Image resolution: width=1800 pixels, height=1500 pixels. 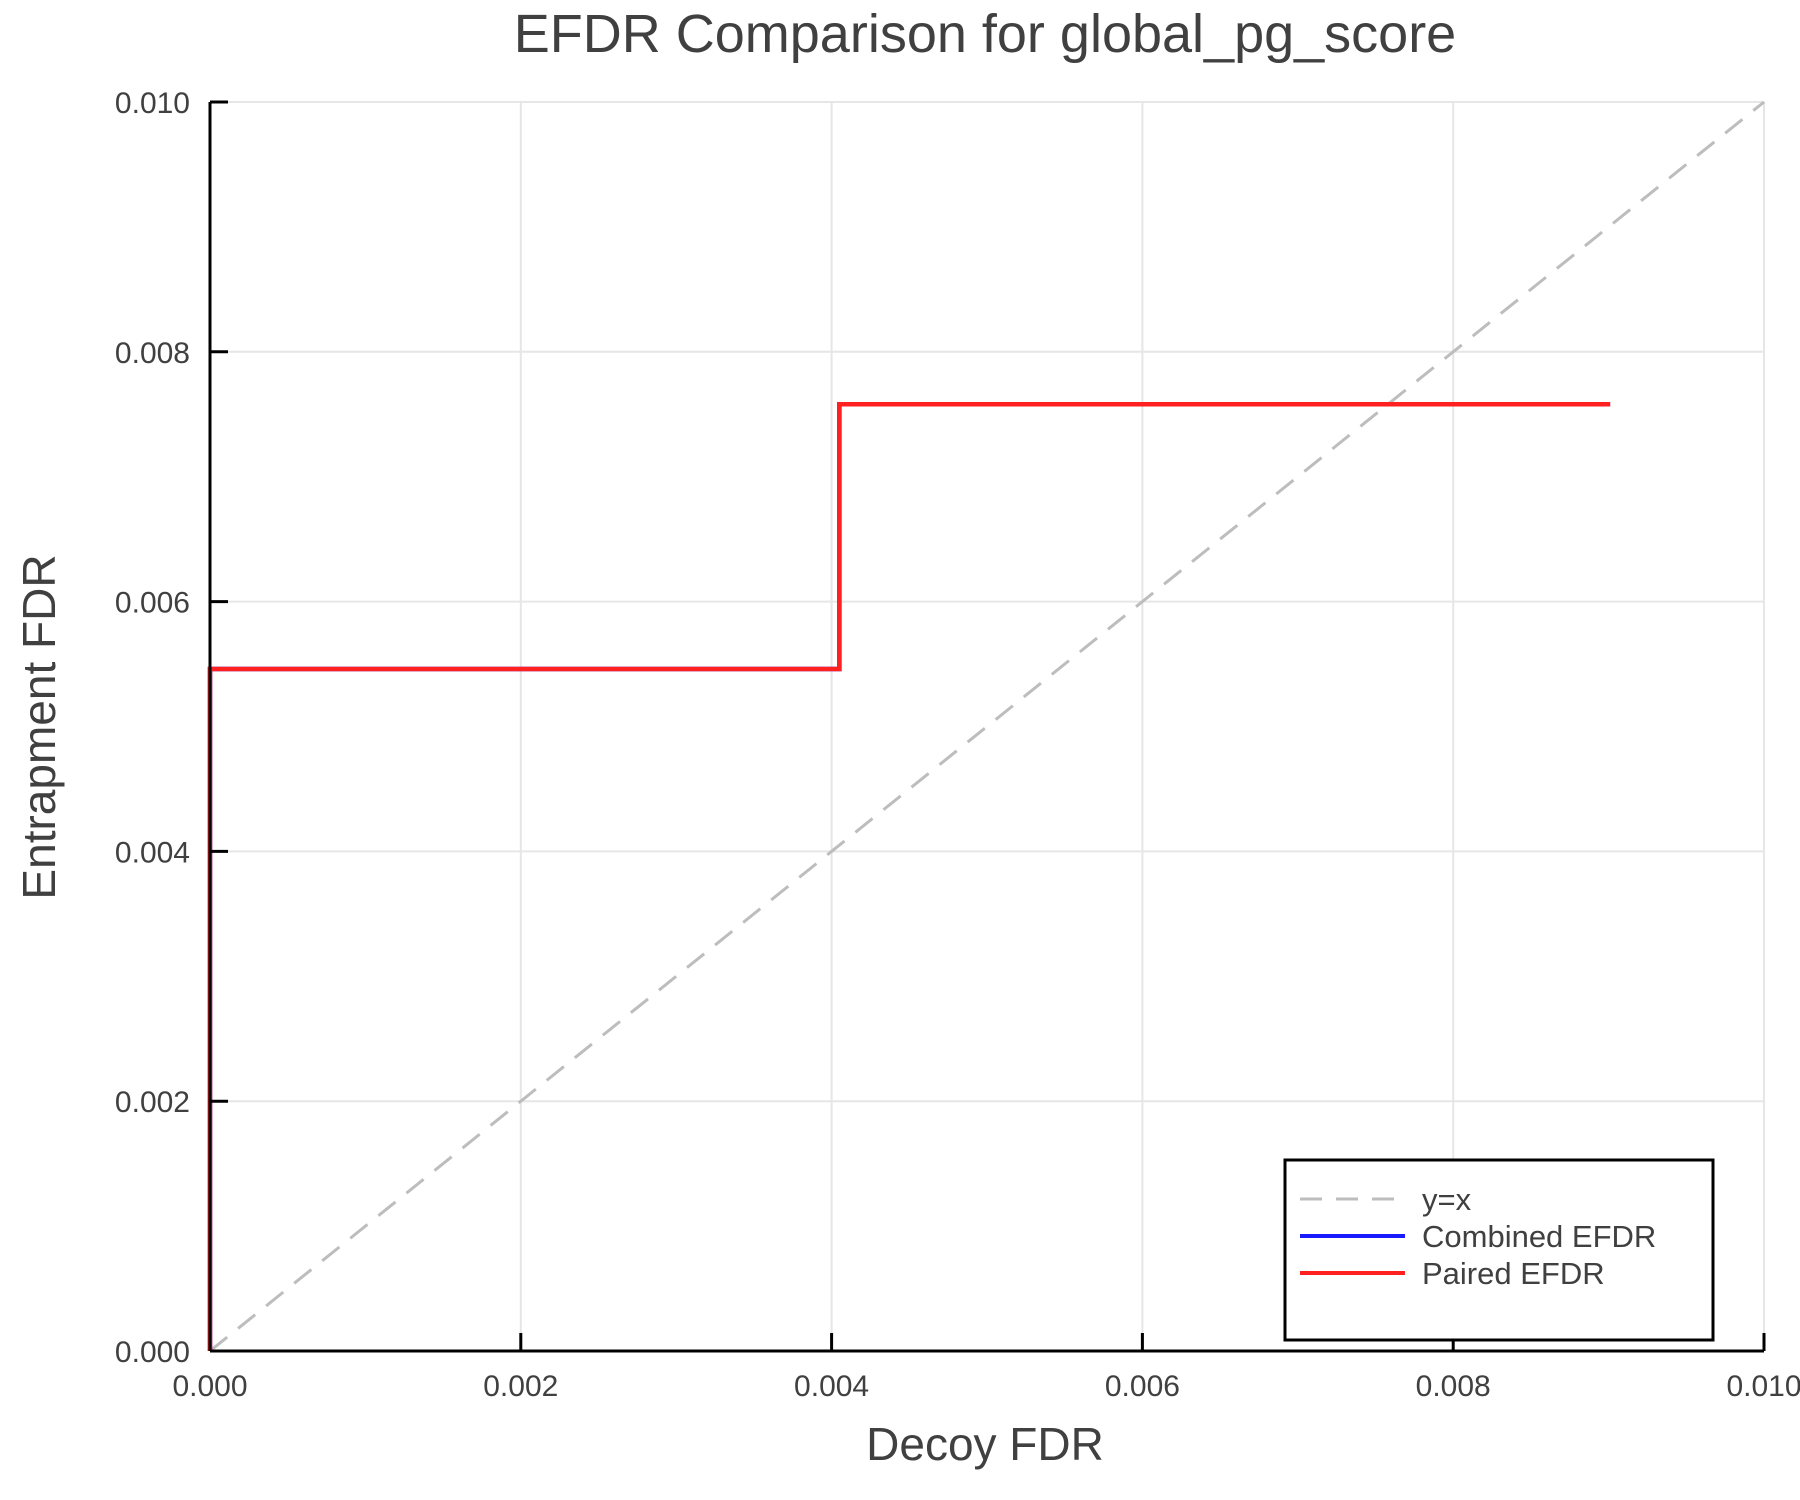 What do you see at coordinates (1453, 1386) in the screenshot?
I see `x-tick-label: 0.008` at bounding box center [1453, 1386].